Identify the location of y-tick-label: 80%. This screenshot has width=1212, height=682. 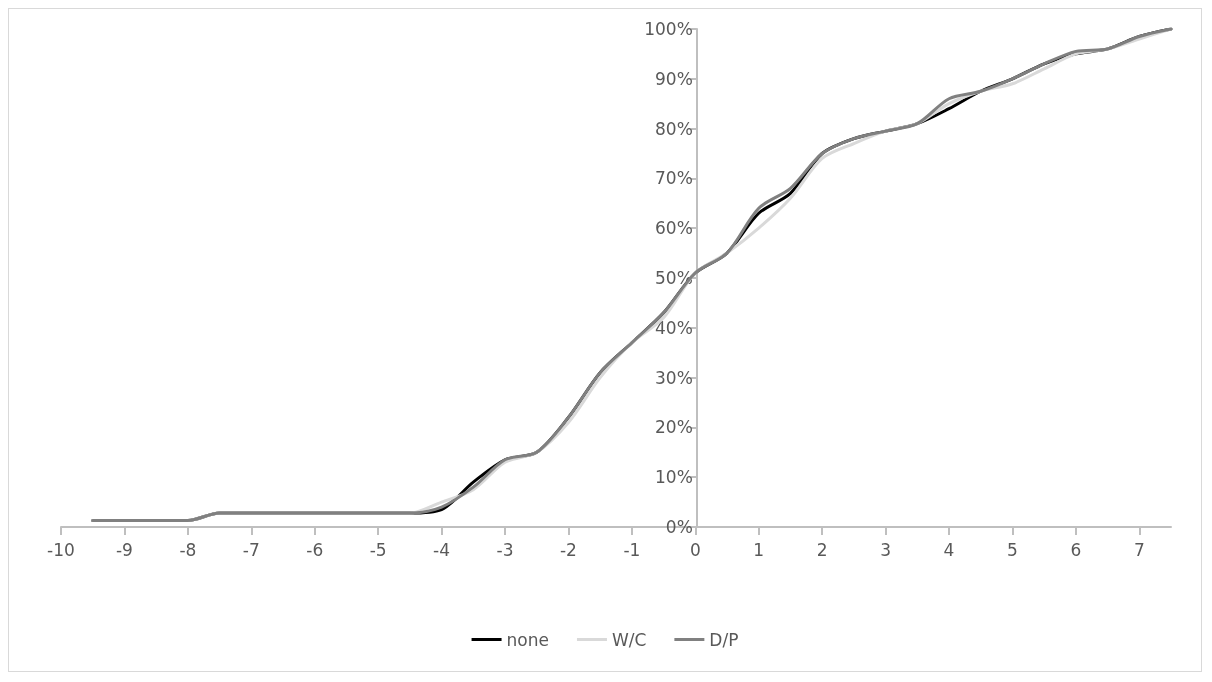
(674, 128).